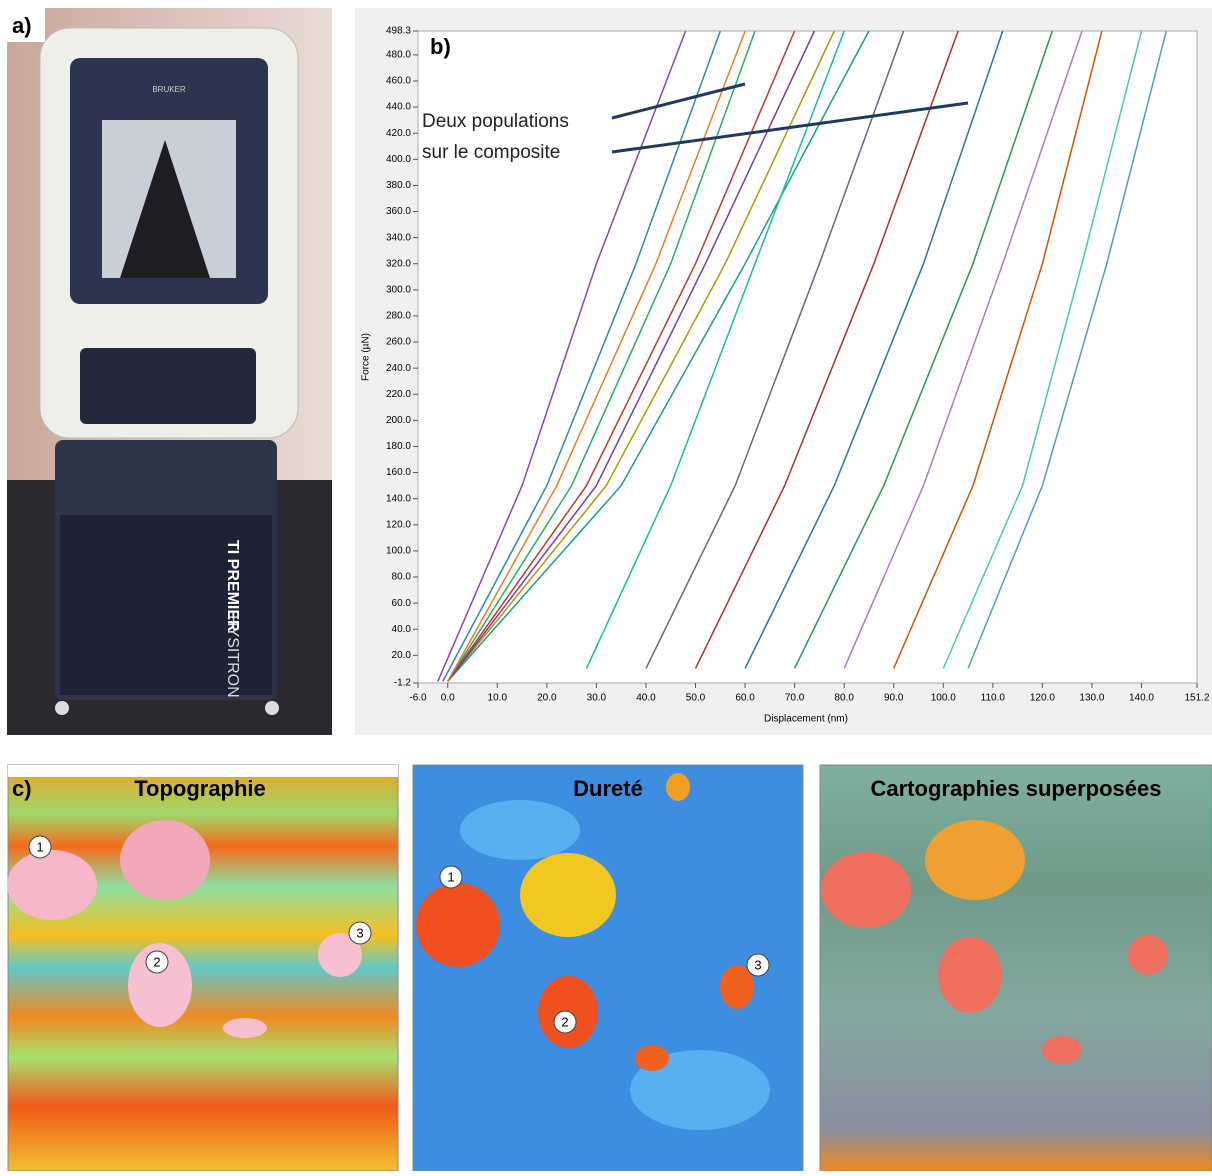 The width and height of the screenshot is (1212, 1176). What do you see at coordinates (398, 342) in the screenshot?
I see `y-tick-label: 260.0` at bounding box center [398, 342].